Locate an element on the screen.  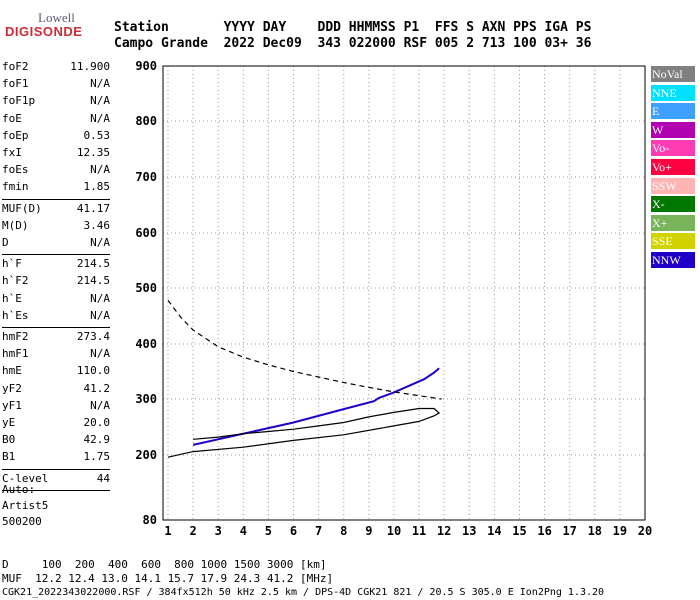
y-tick-label: 900 is located at coordinates (146, 66).